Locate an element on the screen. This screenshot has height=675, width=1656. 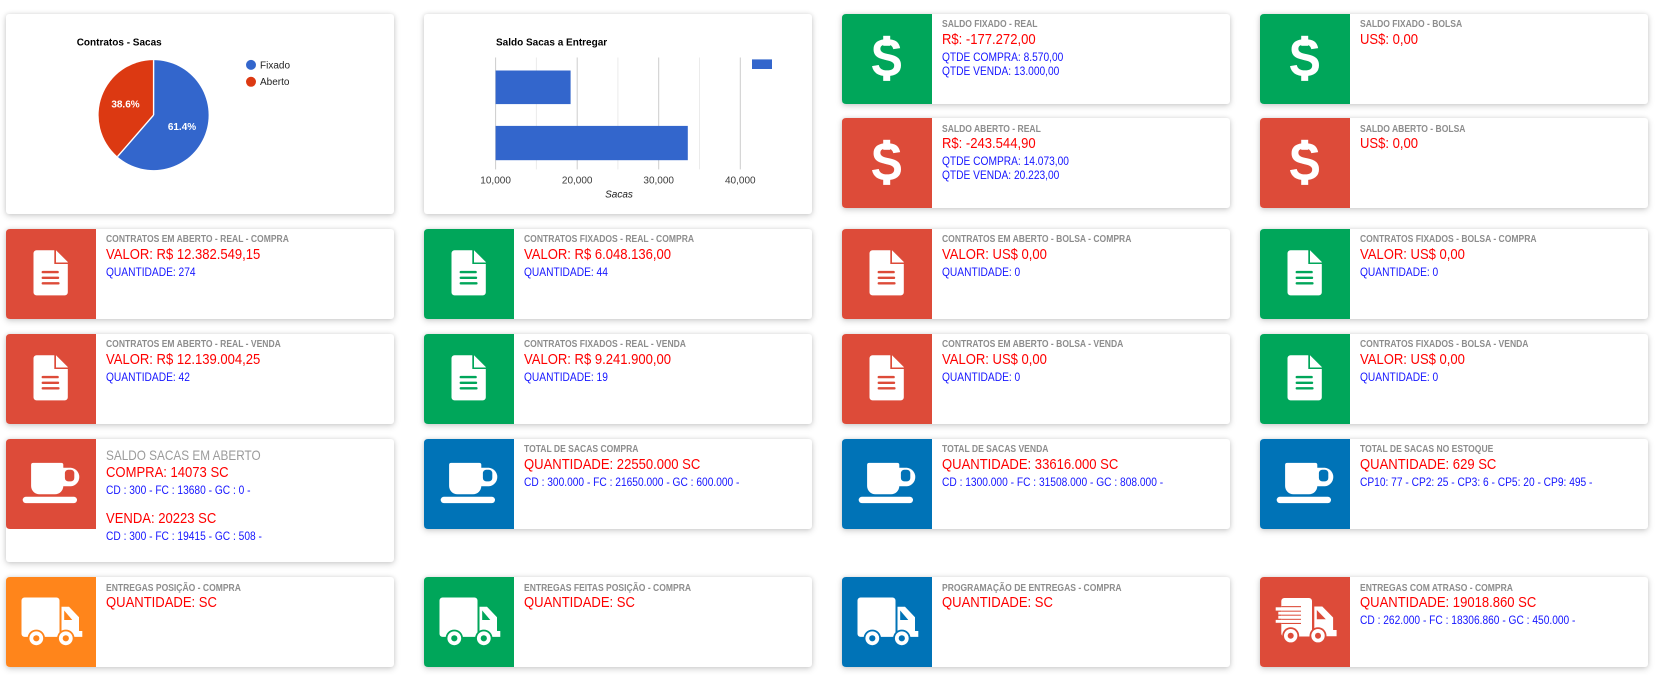
svg-text: 20,000 is located at coordinates (577, 180).